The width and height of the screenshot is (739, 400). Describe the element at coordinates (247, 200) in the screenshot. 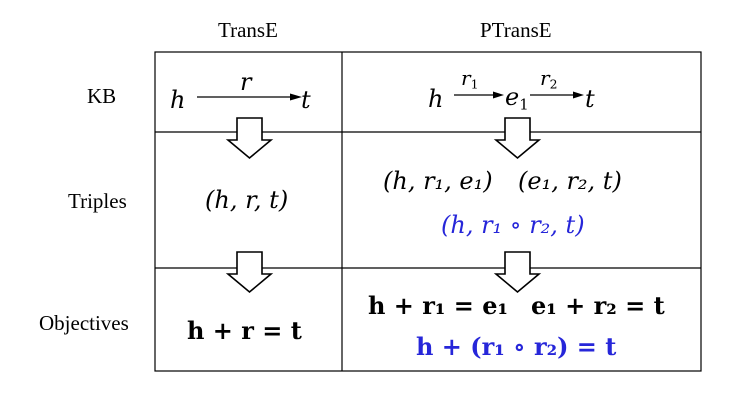

I see `transe-triple: (h, r, t)` at that location.